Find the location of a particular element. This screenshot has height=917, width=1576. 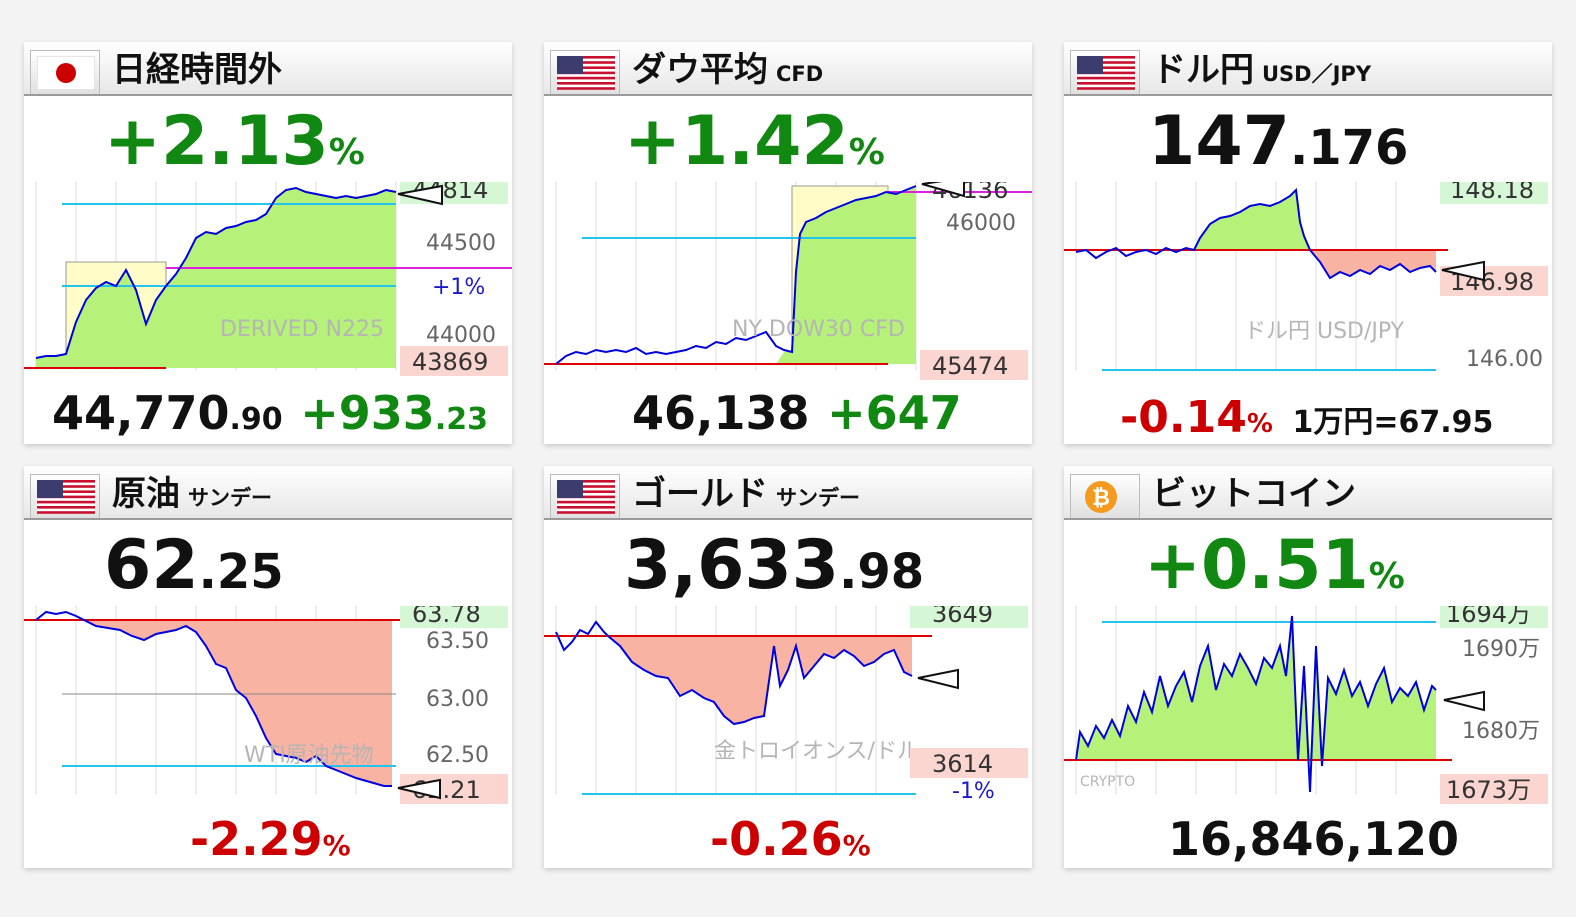

change-percent: -0.14% 1万円=67.95 is located at coordinates (1307, 417).